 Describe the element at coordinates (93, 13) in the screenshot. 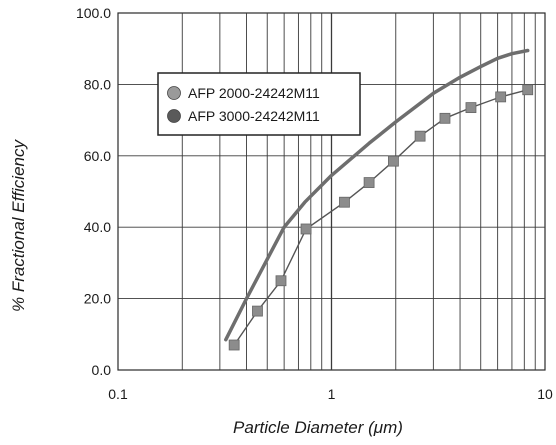

I see `y-tick-label: 100.0` at that location.